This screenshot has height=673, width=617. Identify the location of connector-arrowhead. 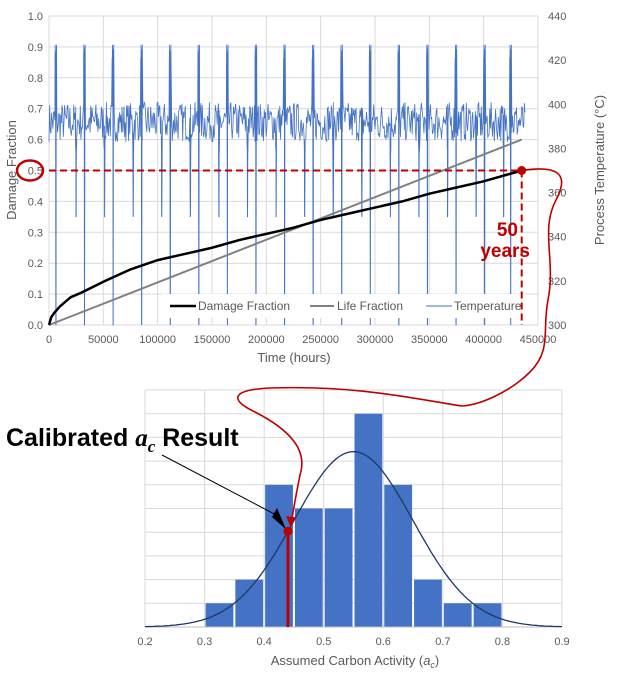
(290, 522).